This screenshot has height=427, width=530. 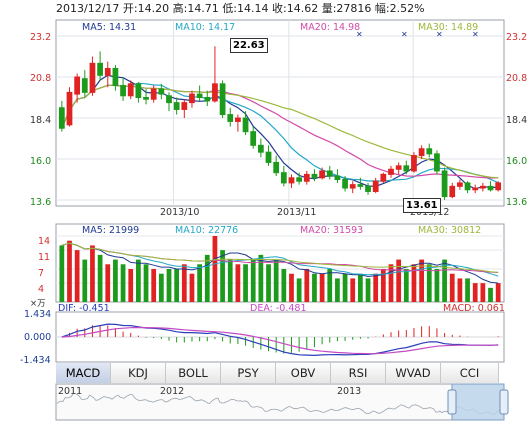 I want to click on volume-y-tick: 14, so click(x=44, y=241).